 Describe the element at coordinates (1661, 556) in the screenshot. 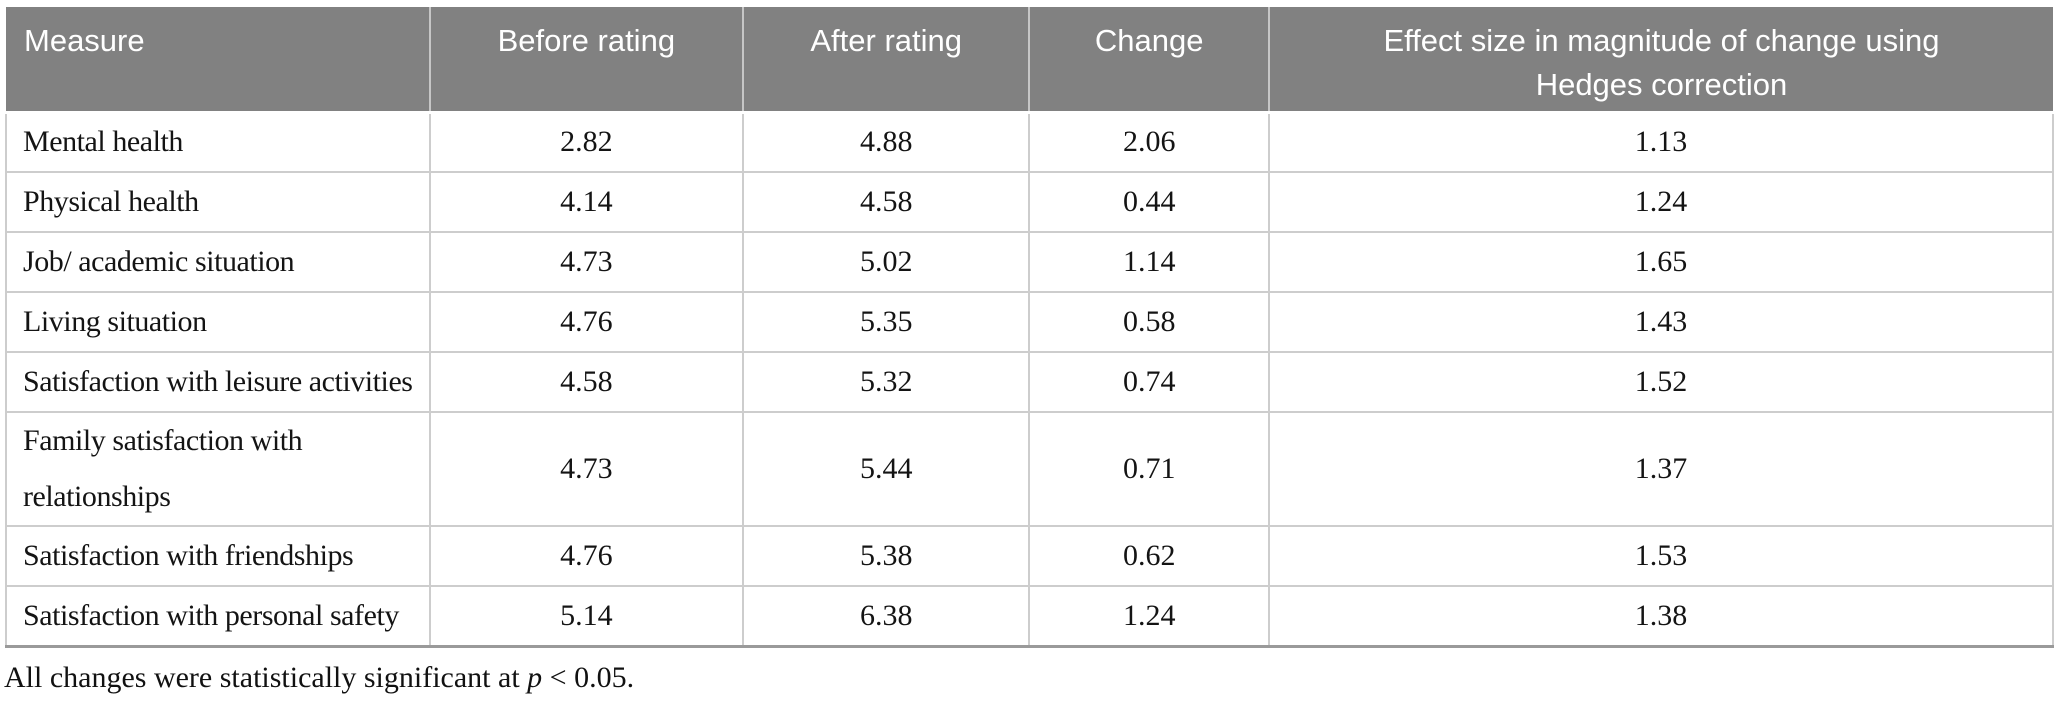

I see `effect-size-cell: 1.53` at that location.